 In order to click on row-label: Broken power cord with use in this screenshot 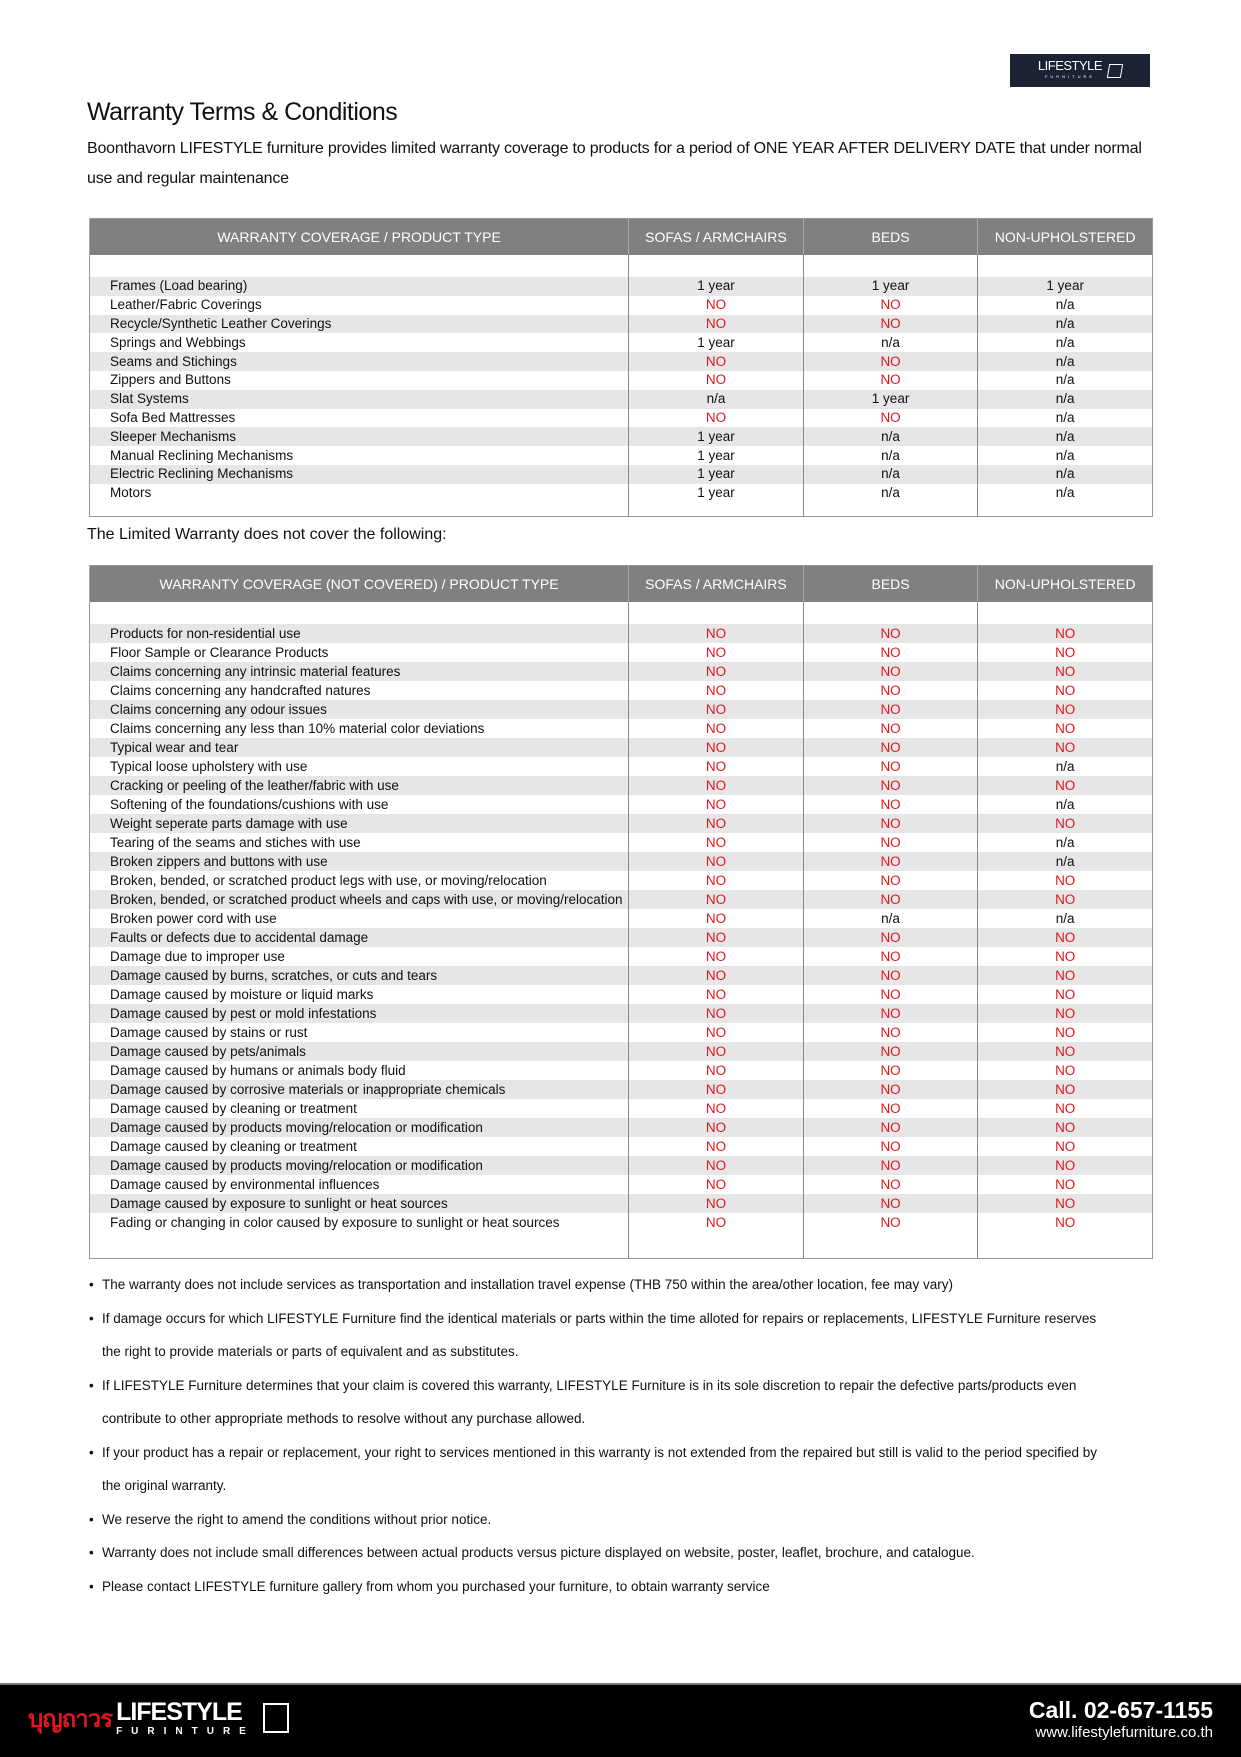, I will do `click(193, 918)`.